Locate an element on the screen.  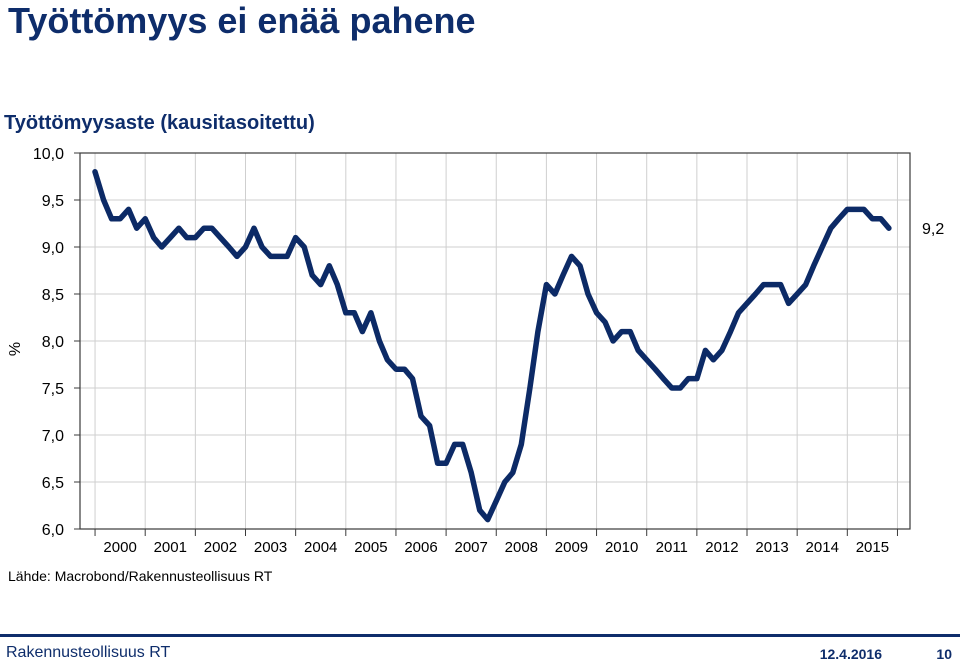
footer-date: 12.4.2016 is located at coordinates (850, 654).